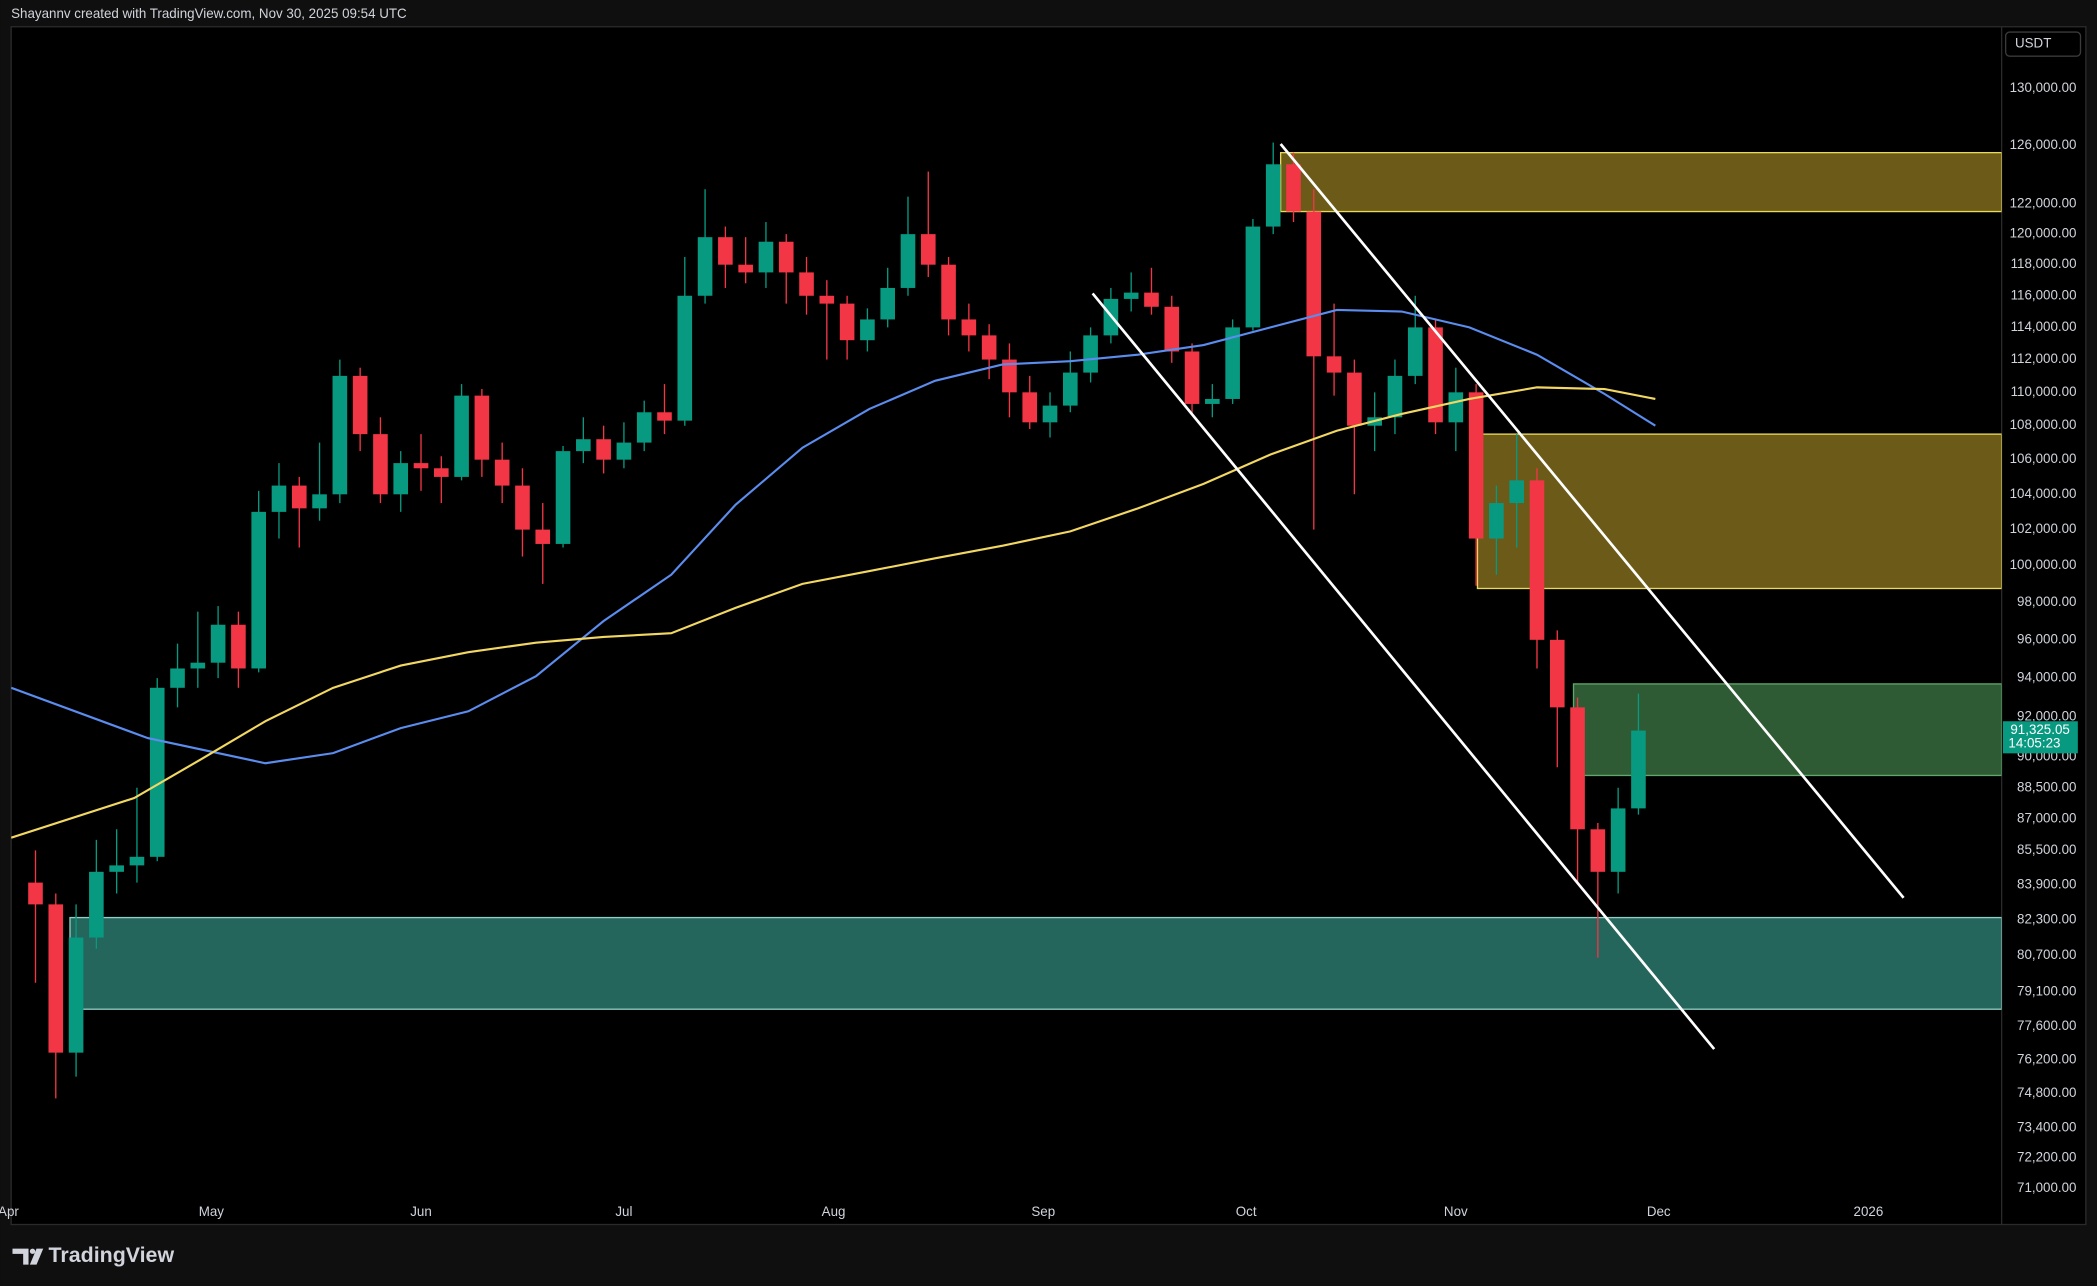 The height and width of the screenshot is (1286, 2097). Describe the element at coordinates (1869, 1211) in the screenshot. I see `x-tick-label: 2026` at that location.